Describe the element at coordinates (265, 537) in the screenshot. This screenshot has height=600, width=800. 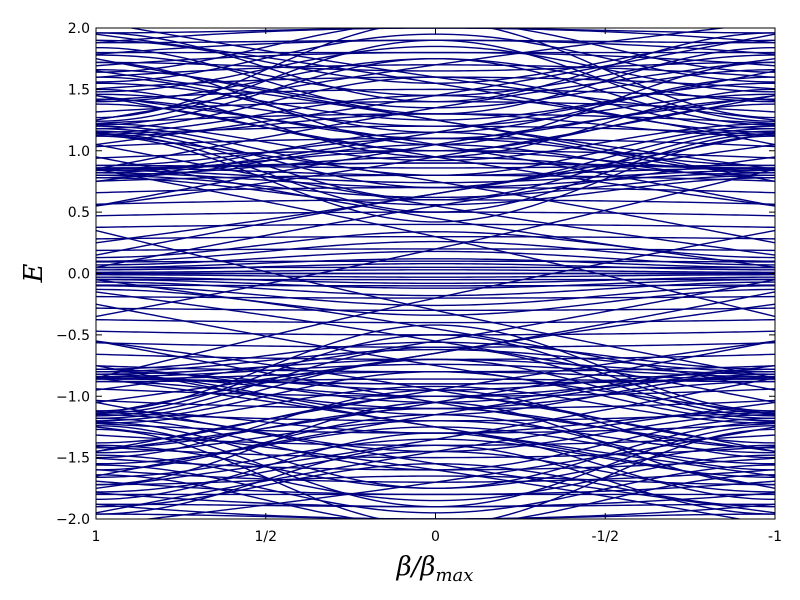
I see `x-tick-label: 1/2` at that location.